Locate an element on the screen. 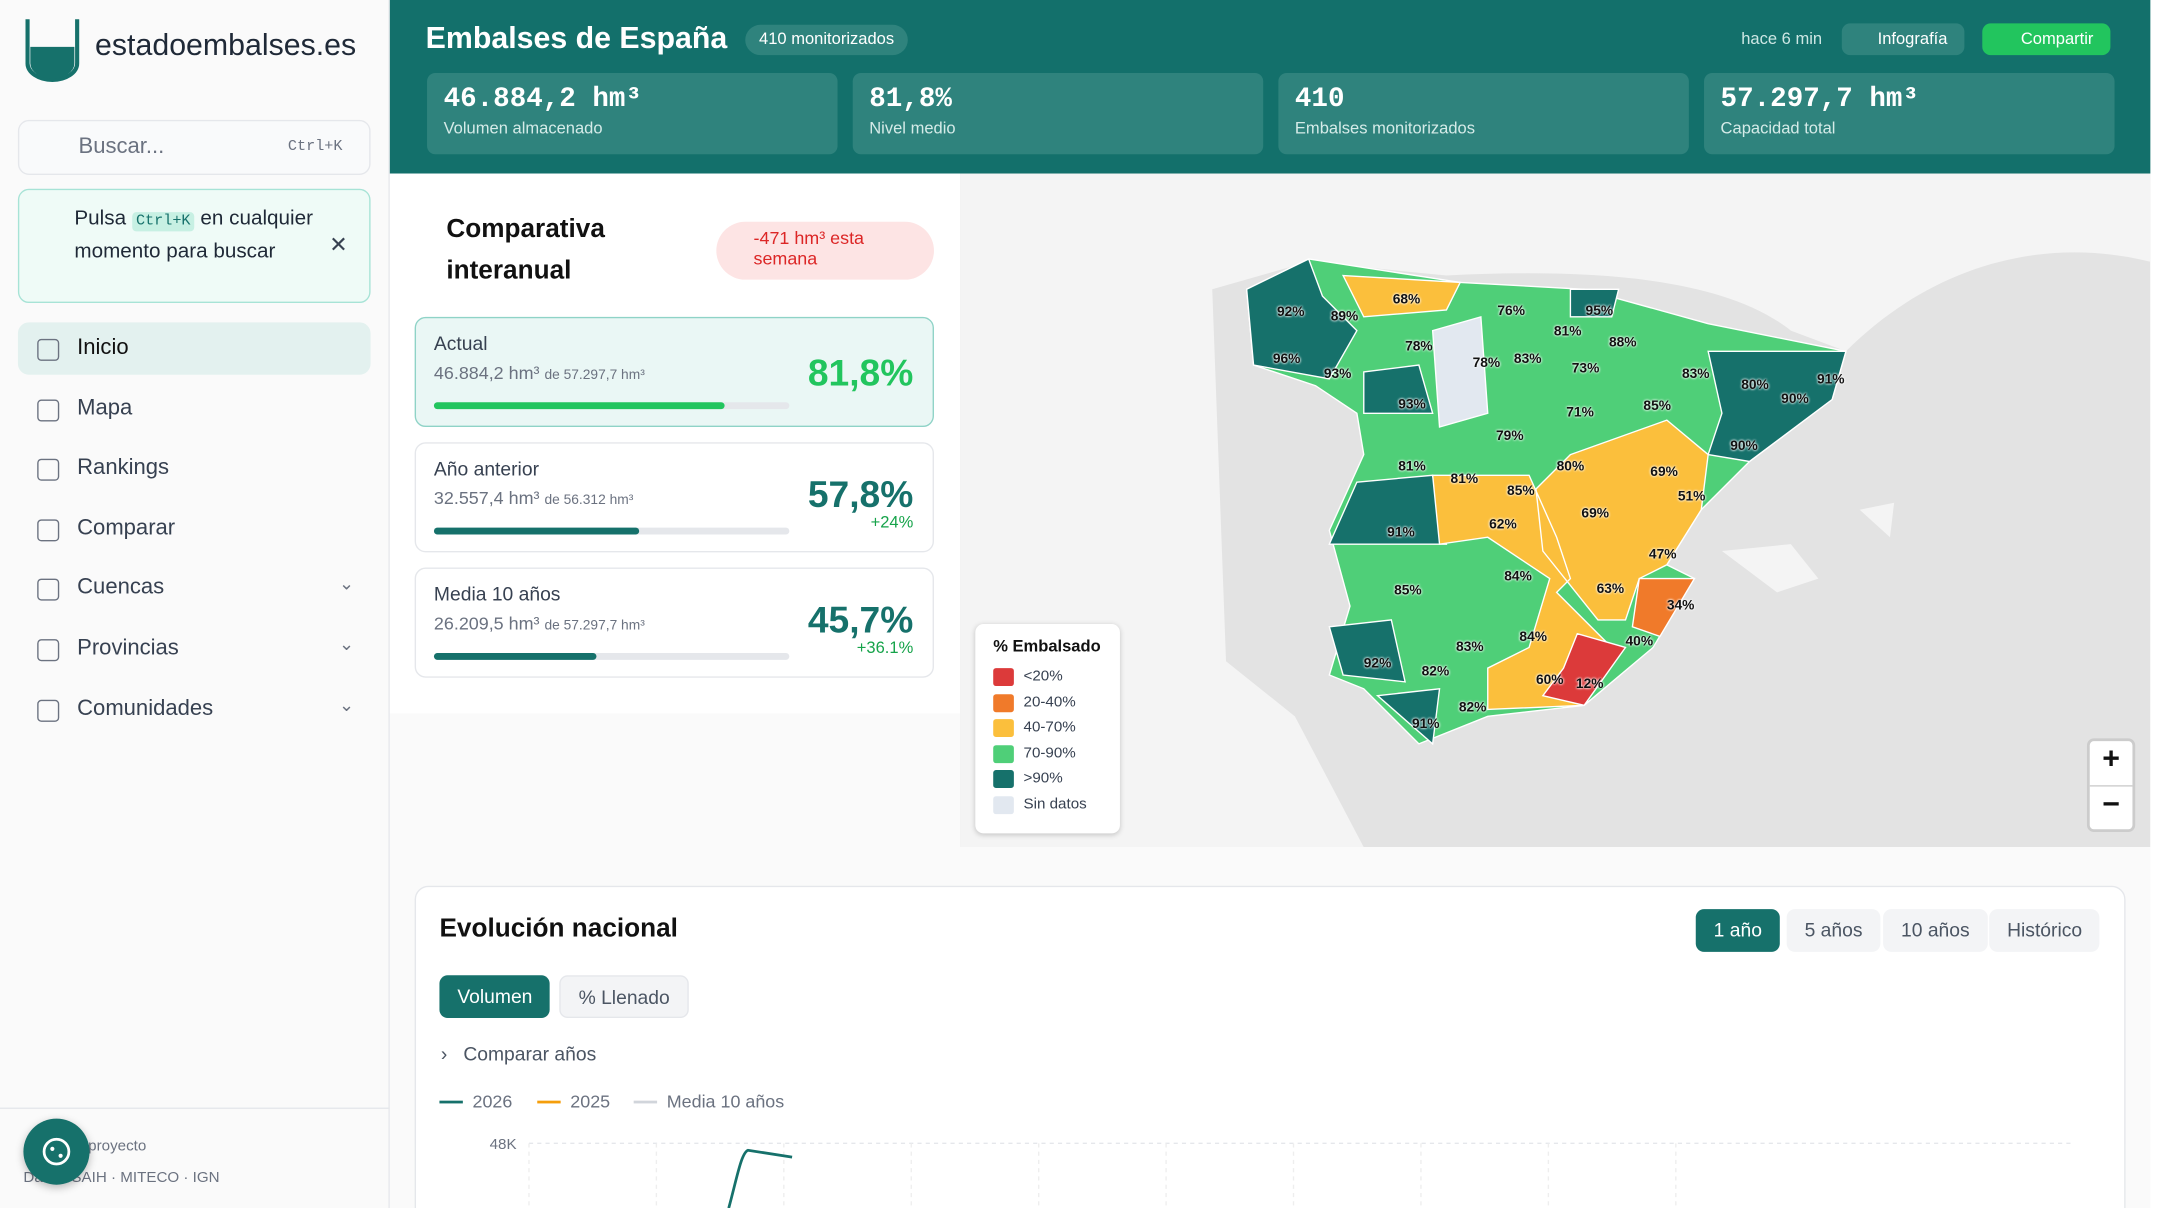  legend-item: 40-70% is located at coordinates (1056, 728).